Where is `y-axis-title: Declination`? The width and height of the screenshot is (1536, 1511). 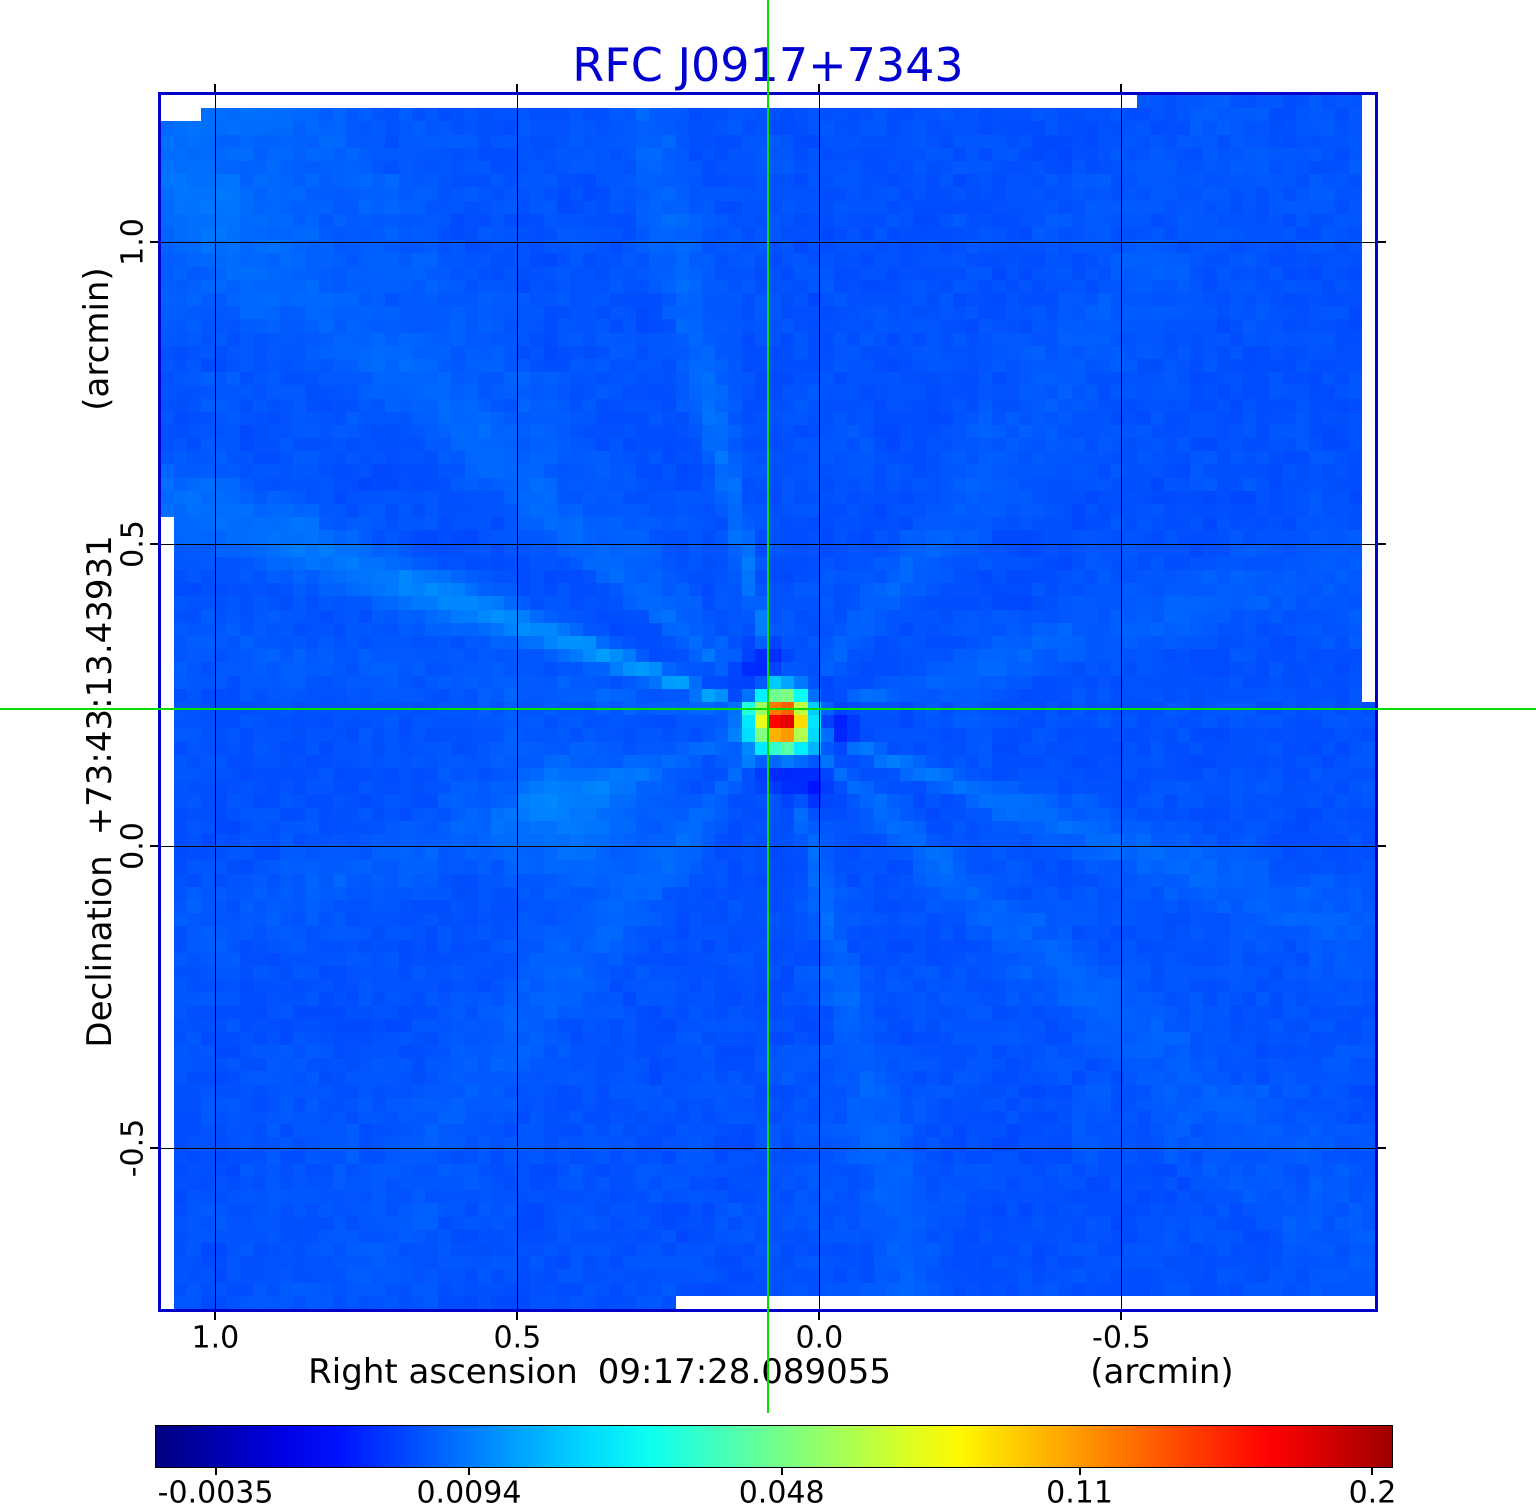 y-axis-title: Declination is located at coordinates (100, 951).